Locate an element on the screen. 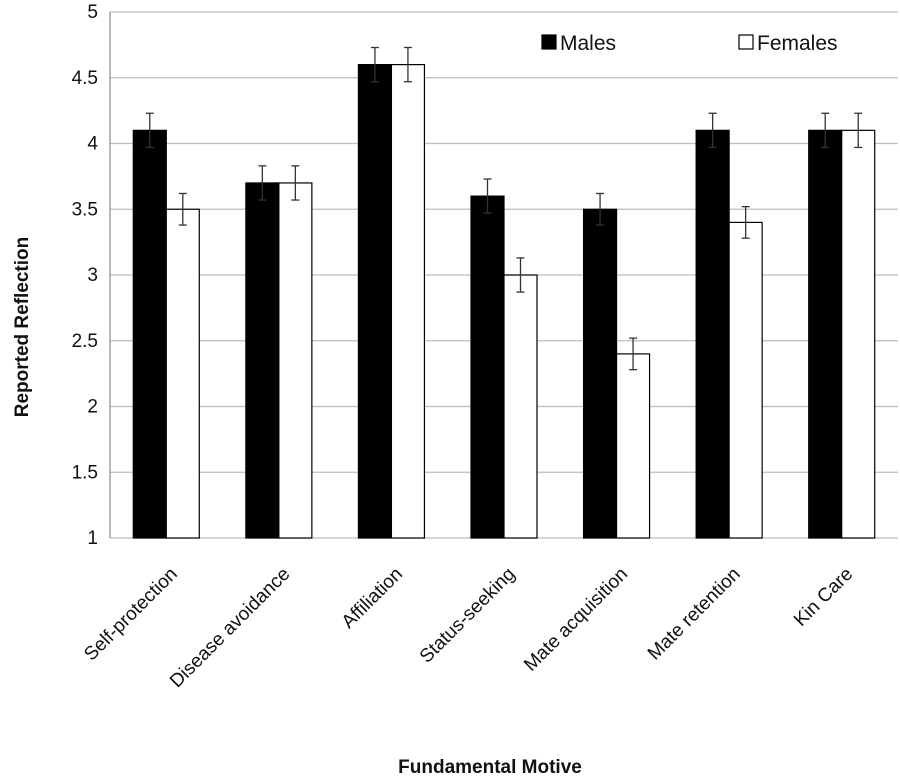 The image size is (900, 782). category-label: Mate acquisition is located at coordinates (576, 620).